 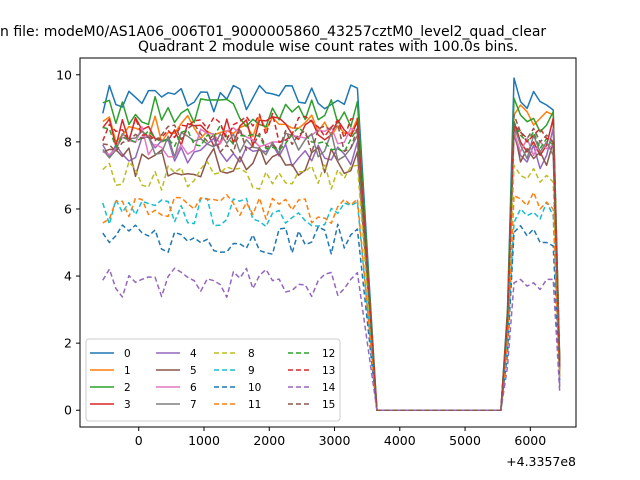 What do you see at coordinates (68, 208) in the screenshot?
I see `y-tick-label: 6` at bounding box center [68, 208].